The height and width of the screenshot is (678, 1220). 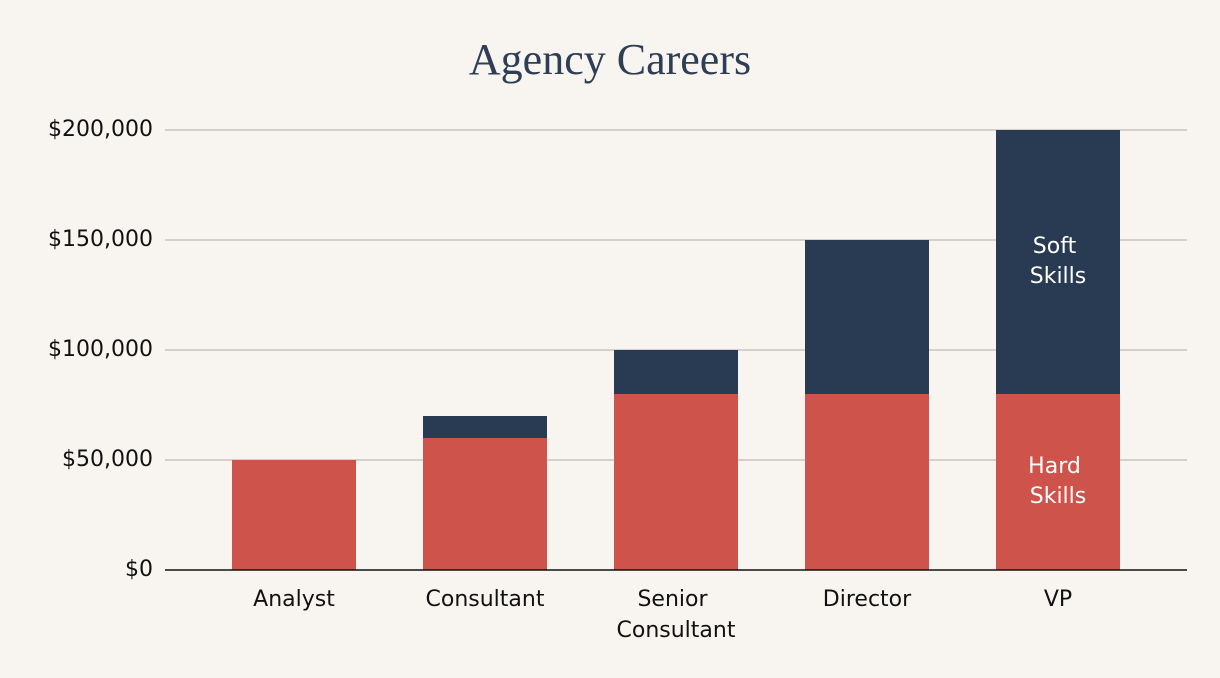 What do you see at coordinates (100, 349) in the screenshot?
I see `y-tick-label: $100,000` at bounding box center [100, 349].